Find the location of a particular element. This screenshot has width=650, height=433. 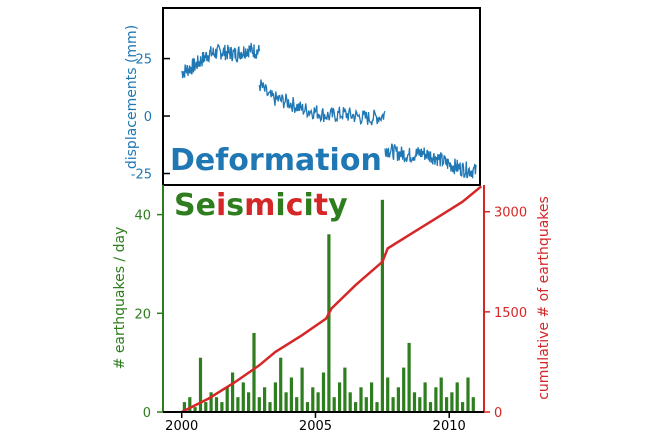

deformation-y-tick-label: 25 is located at coordinates (143, 60).